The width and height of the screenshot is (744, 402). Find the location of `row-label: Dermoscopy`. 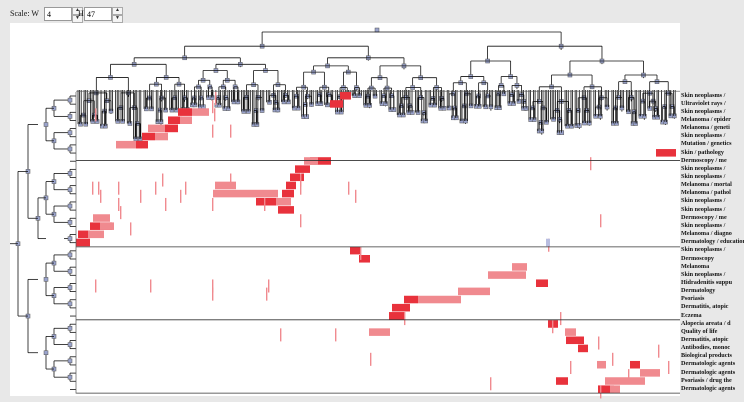

row-label: Dermoscopy is located at coordinates (697, 258).